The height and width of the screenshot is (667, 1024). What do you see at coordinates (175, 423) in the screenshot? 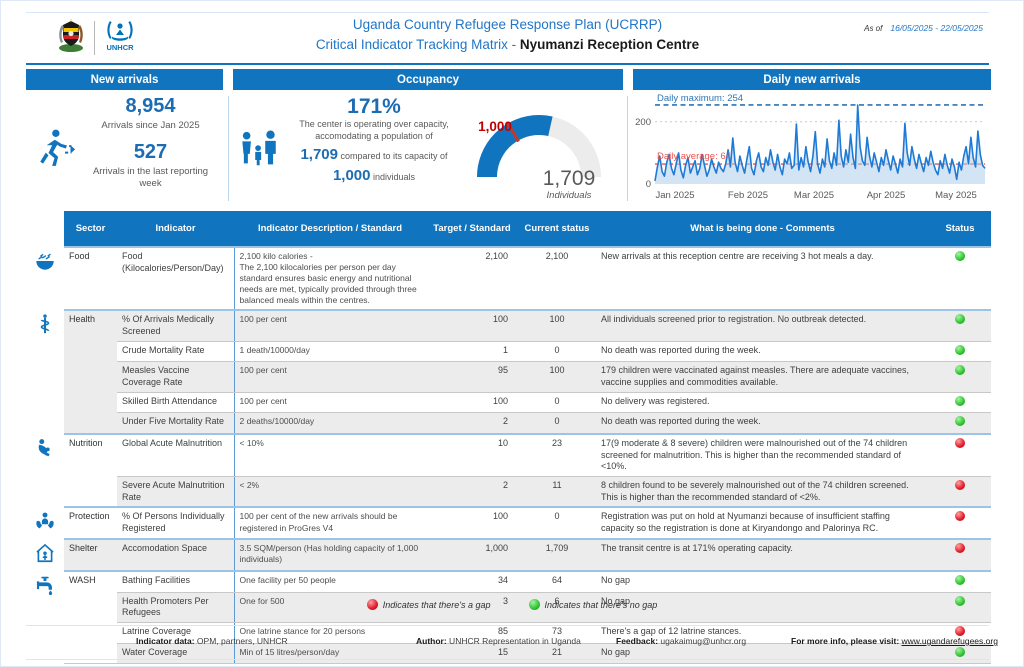
I see `indicator-cell: Under Five Mortality Rate` at bounding box center [175, 423].